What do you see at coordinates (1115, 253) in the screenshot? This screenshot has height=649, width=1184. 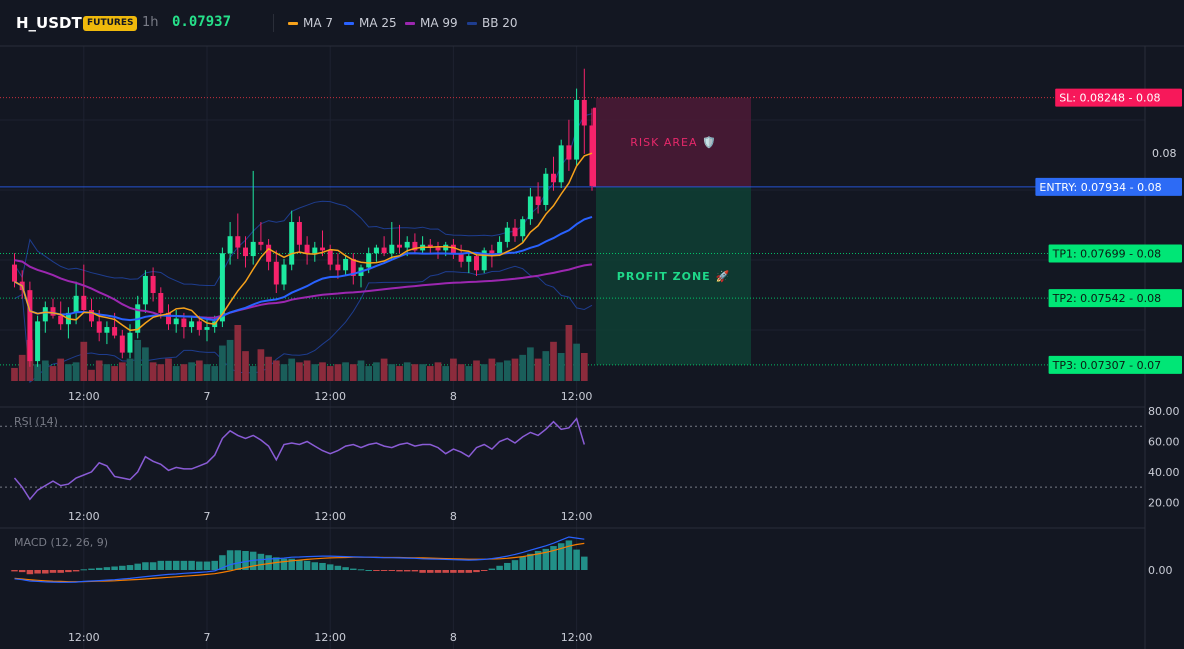 I see `level-label-bg-tp1` at bounding box center [1115, 253].